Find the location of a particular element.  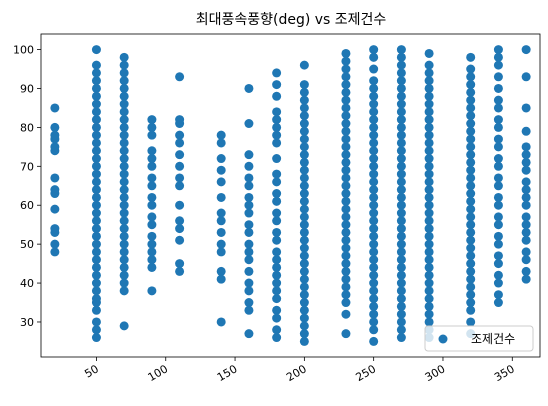

x-tick-label: 150 is located at coordinates (227, 373).